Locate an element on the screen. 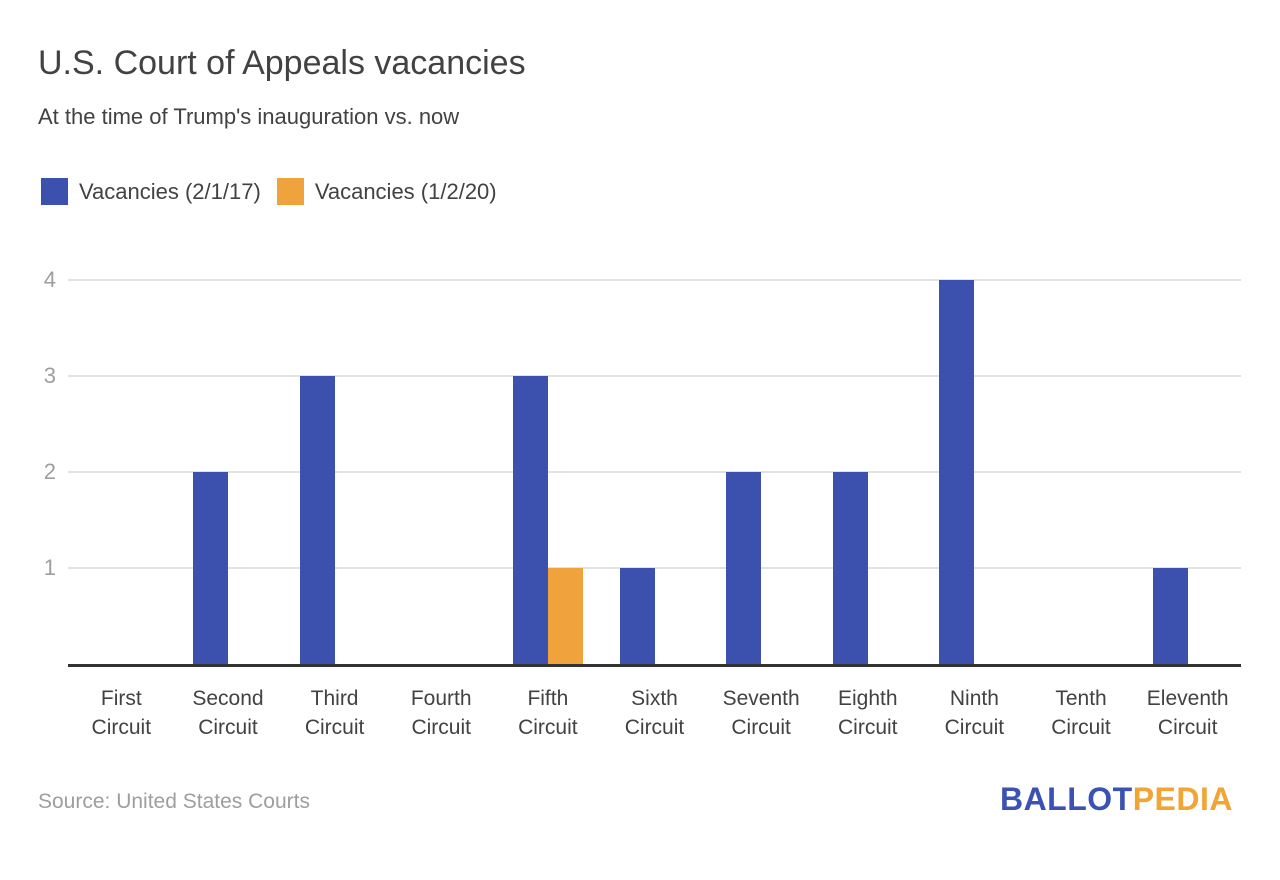 The width and height of the screenshot is (1280, 880). x-axis-label-second-circuit: Second Circuit is located at coordinates (228, 713).